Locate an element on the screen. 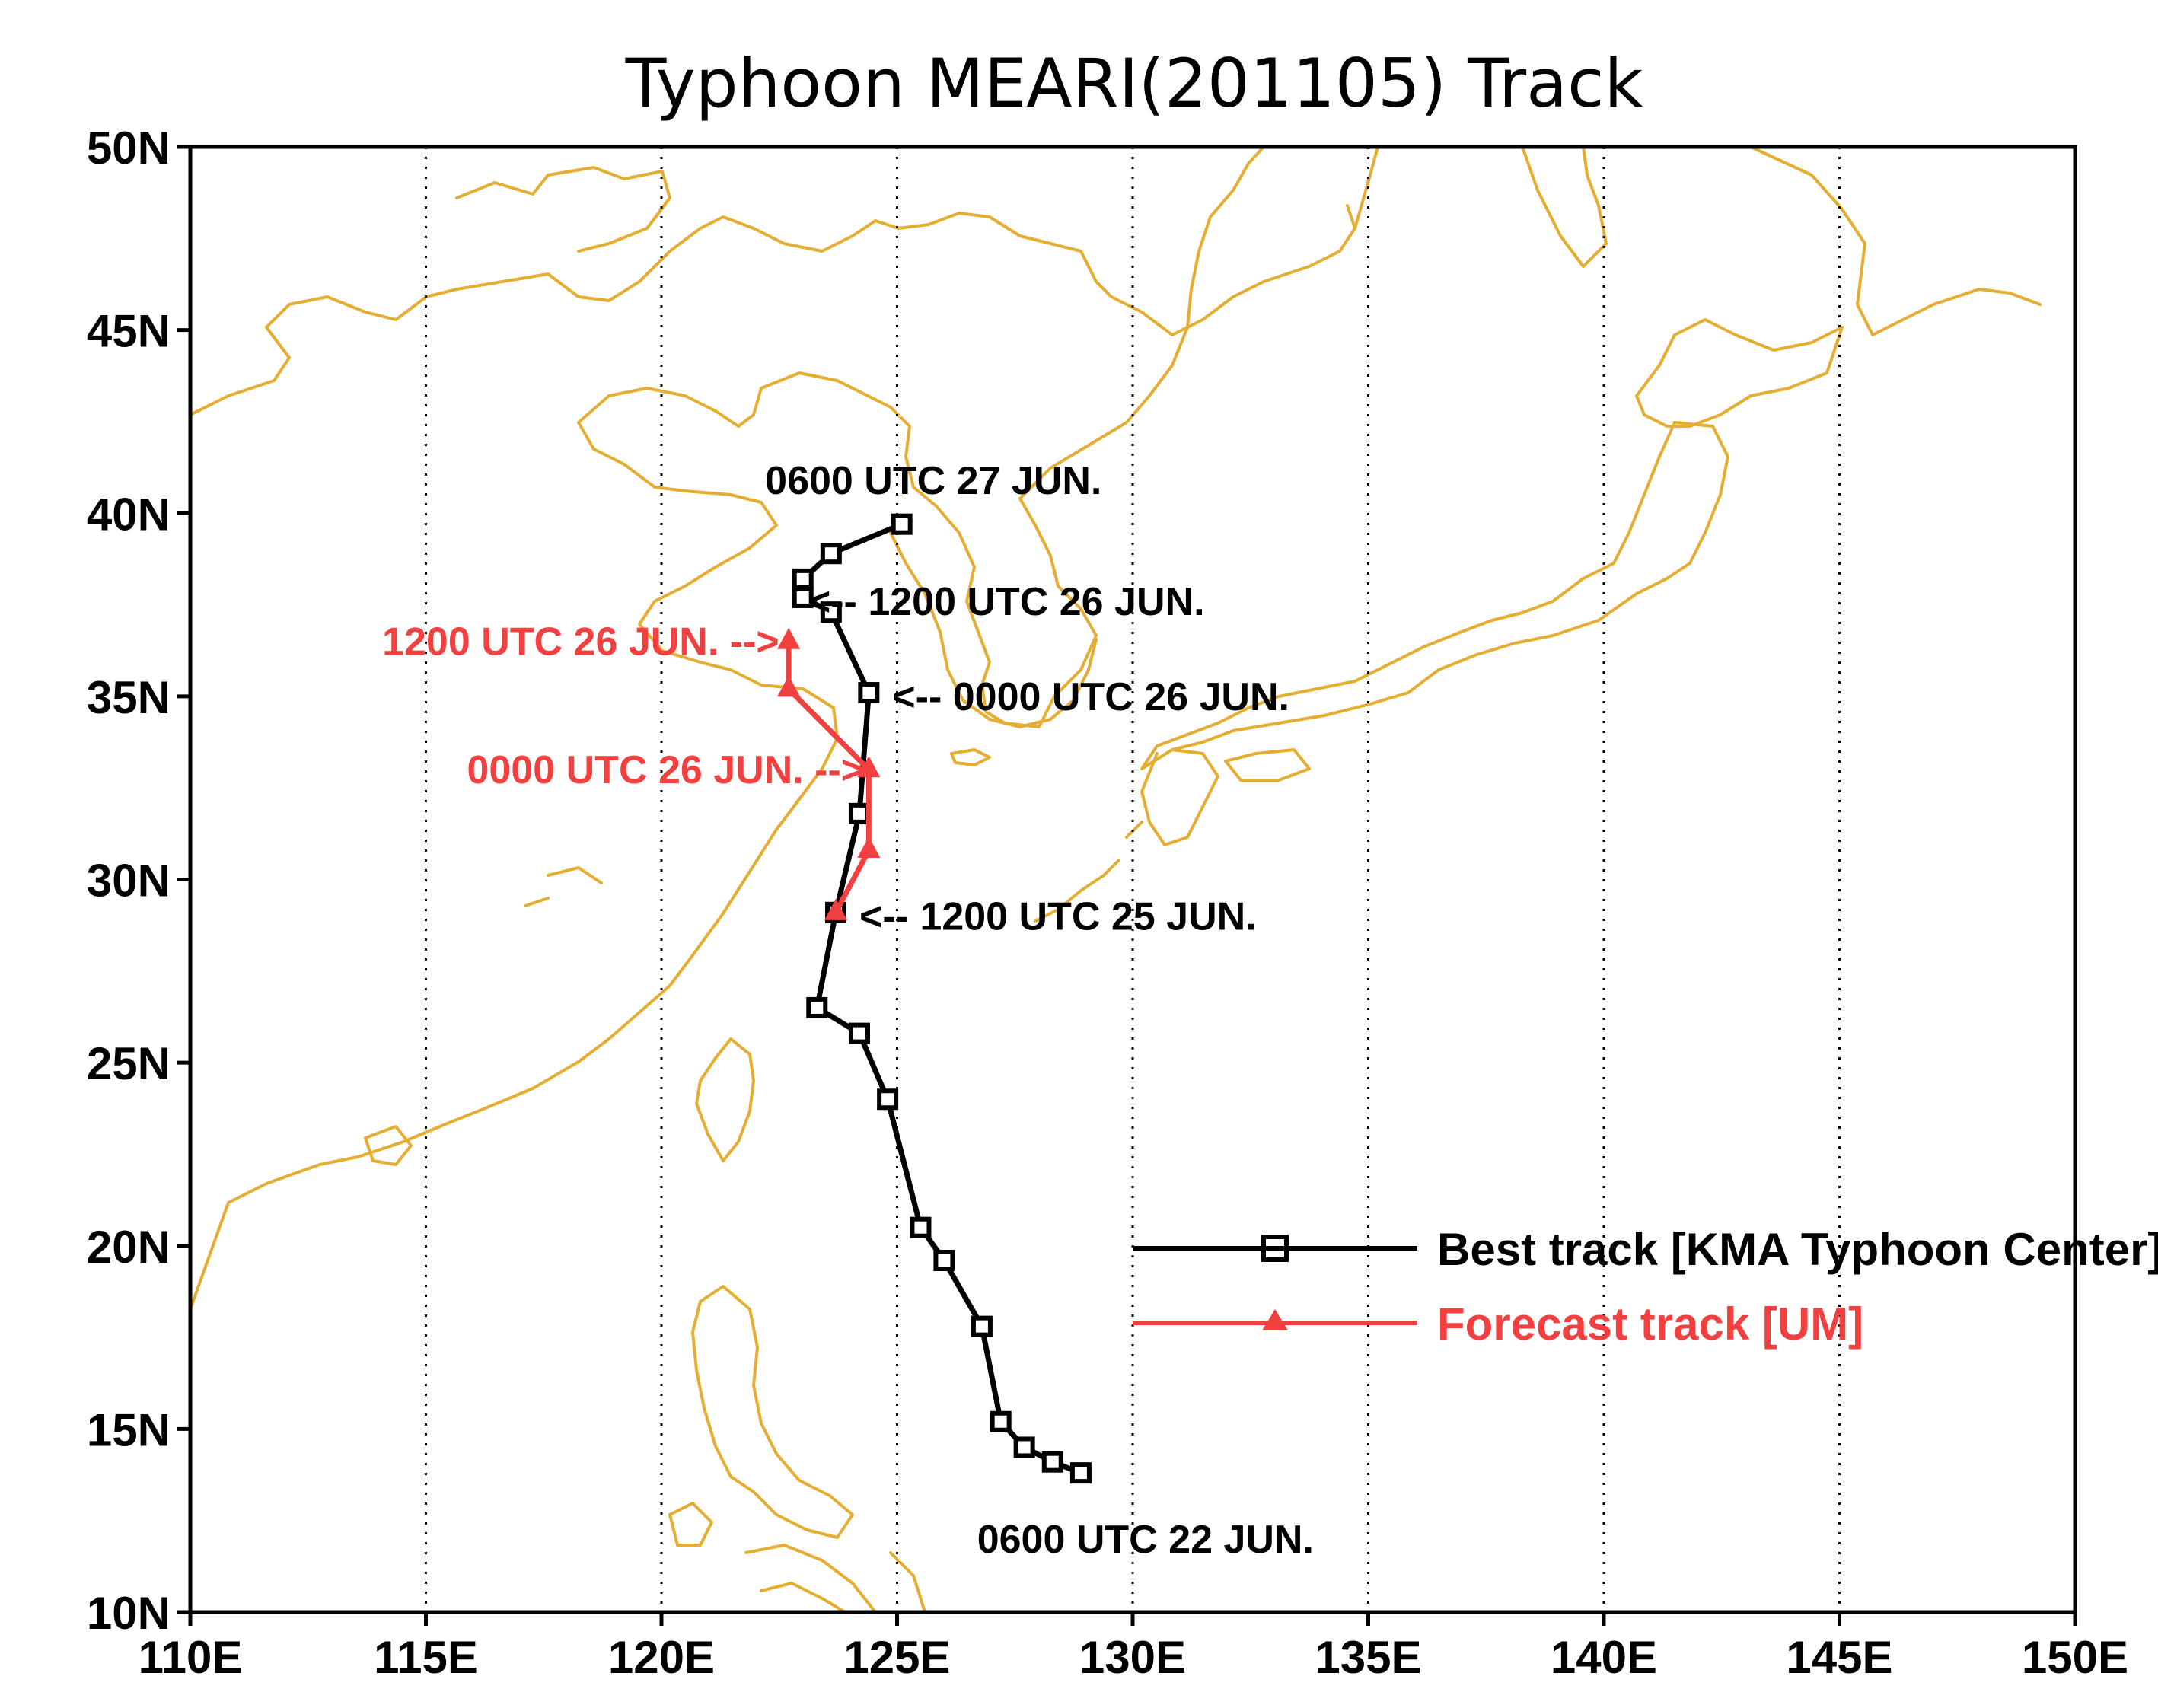  track-annotation-3: <-- 1200 UTC 25 JUN. is located at coordinates (1058, 917).